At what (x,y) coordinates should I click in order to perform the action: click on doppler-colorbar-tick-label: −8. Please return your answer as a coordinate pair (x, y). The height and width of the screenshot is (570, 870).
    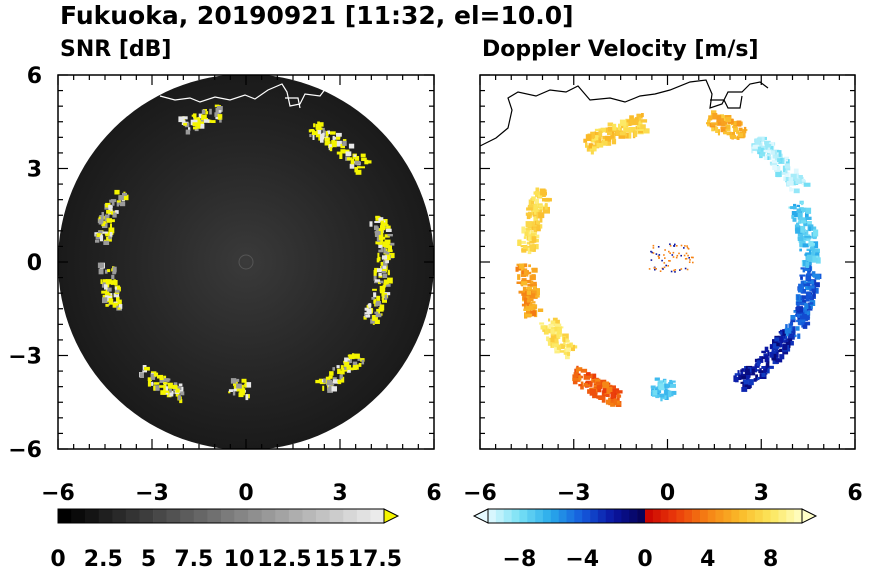
    Looking at the image, I should click on (520, 558).